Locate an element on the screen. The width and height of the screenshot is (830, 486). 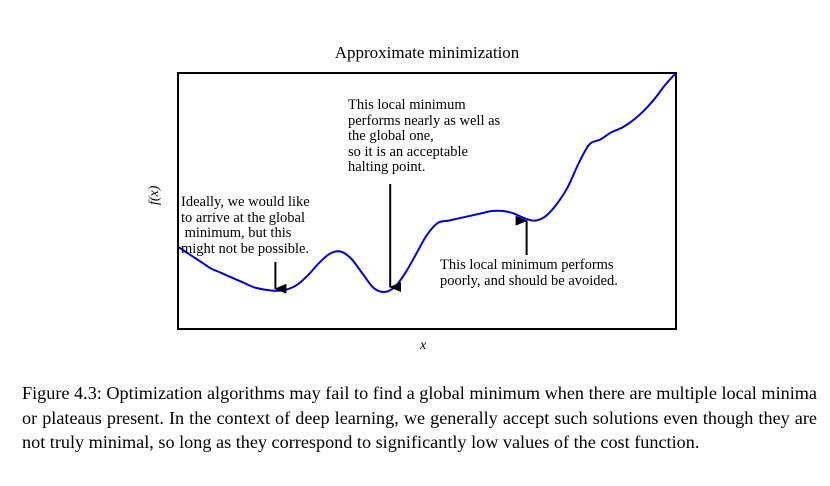
annotation-line: the global one, is located at coordinates (391, 136).